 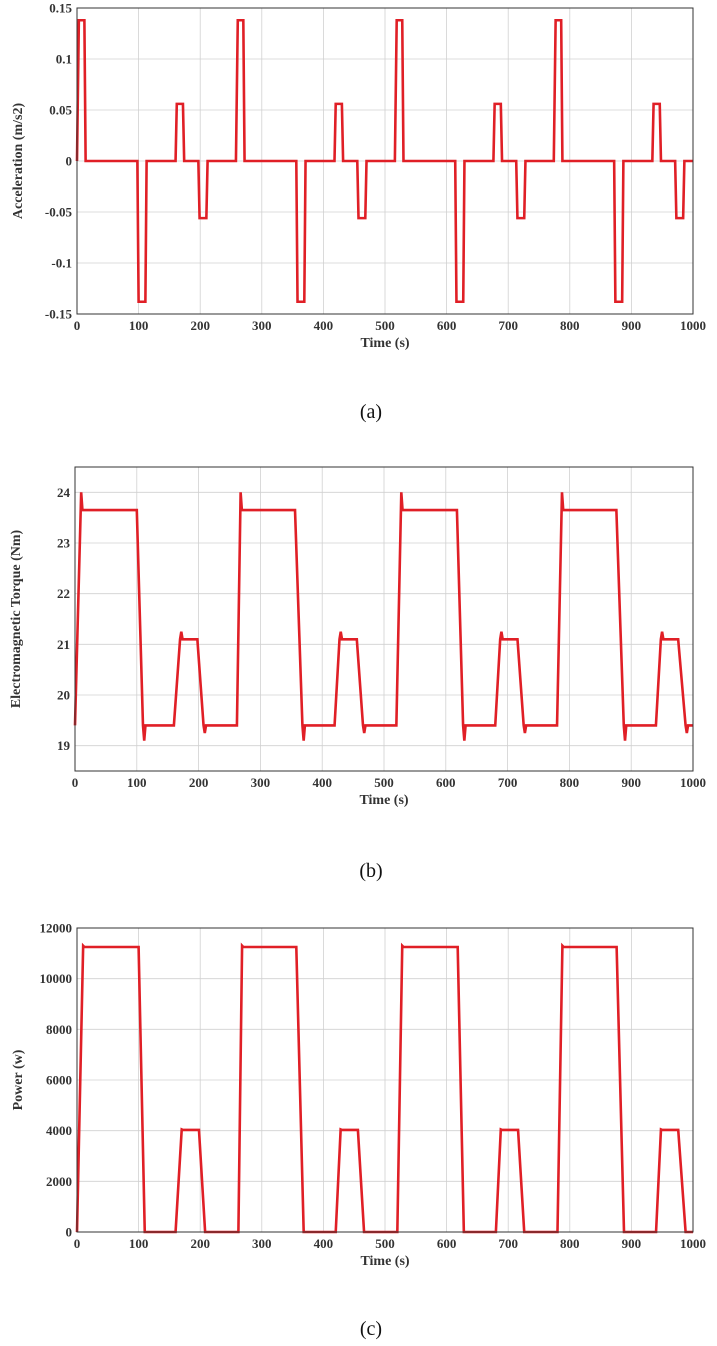 I want to click on y-tick-label: 24, so click(x=64, y=492).